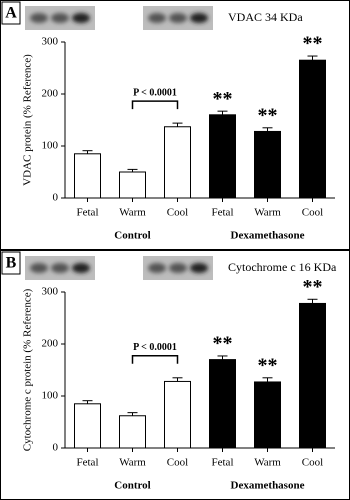 This screenshot has height=500, width=350. I want to click on y-axis-label: VDAC protein (% Reference), so click(28, 120).